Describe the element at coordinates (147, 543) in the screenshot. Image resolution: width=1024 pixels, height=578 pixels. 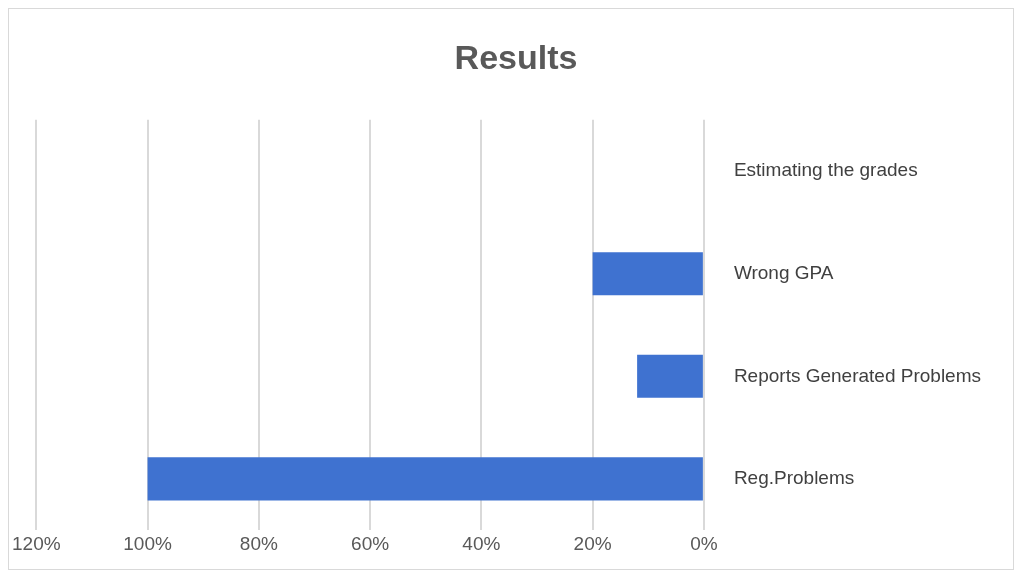
I see `x-tick-label: 100%` at that location.